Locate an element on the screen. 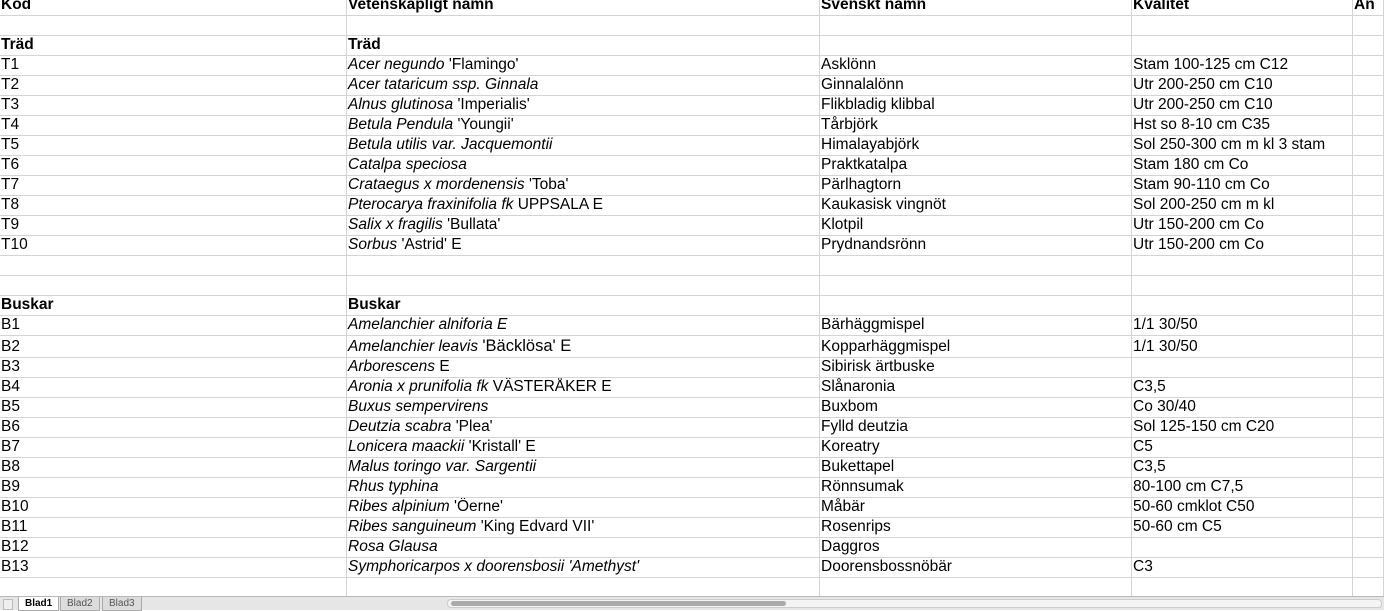  cell: Daggros is located at coordinates (976, 547).